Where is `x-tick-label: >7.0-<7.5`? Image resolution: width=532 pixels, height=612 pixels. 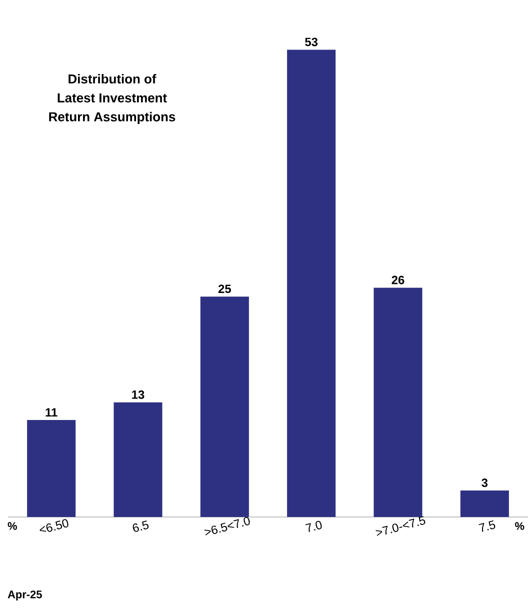 x-tick-label: >7.0-<7.5 is located at coordinates (401, 526).